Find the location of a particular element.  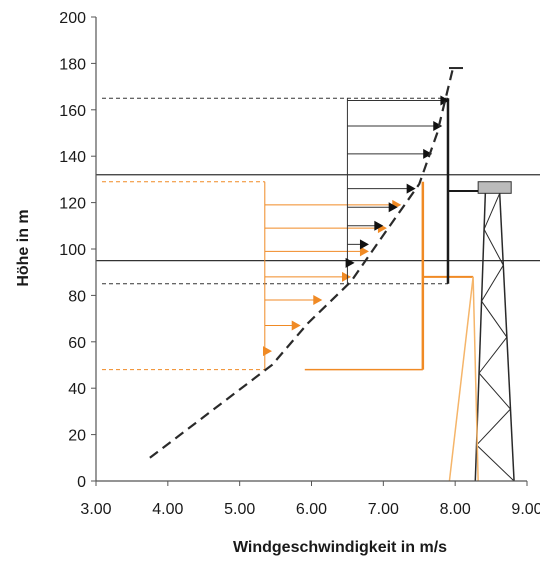

y-tick-label: 40 is located at coordinates (77, 389).